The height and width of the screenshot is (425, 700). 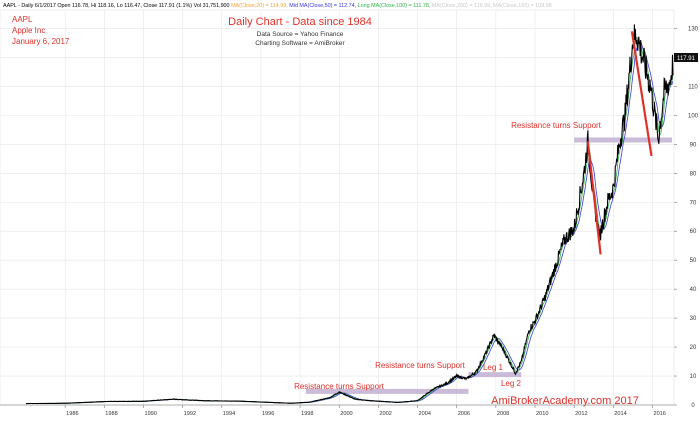 What do you see at coordinates (620, 414) in the screenshot?
I see `x-tick-label: 2014` at bounding box center [620, 414].